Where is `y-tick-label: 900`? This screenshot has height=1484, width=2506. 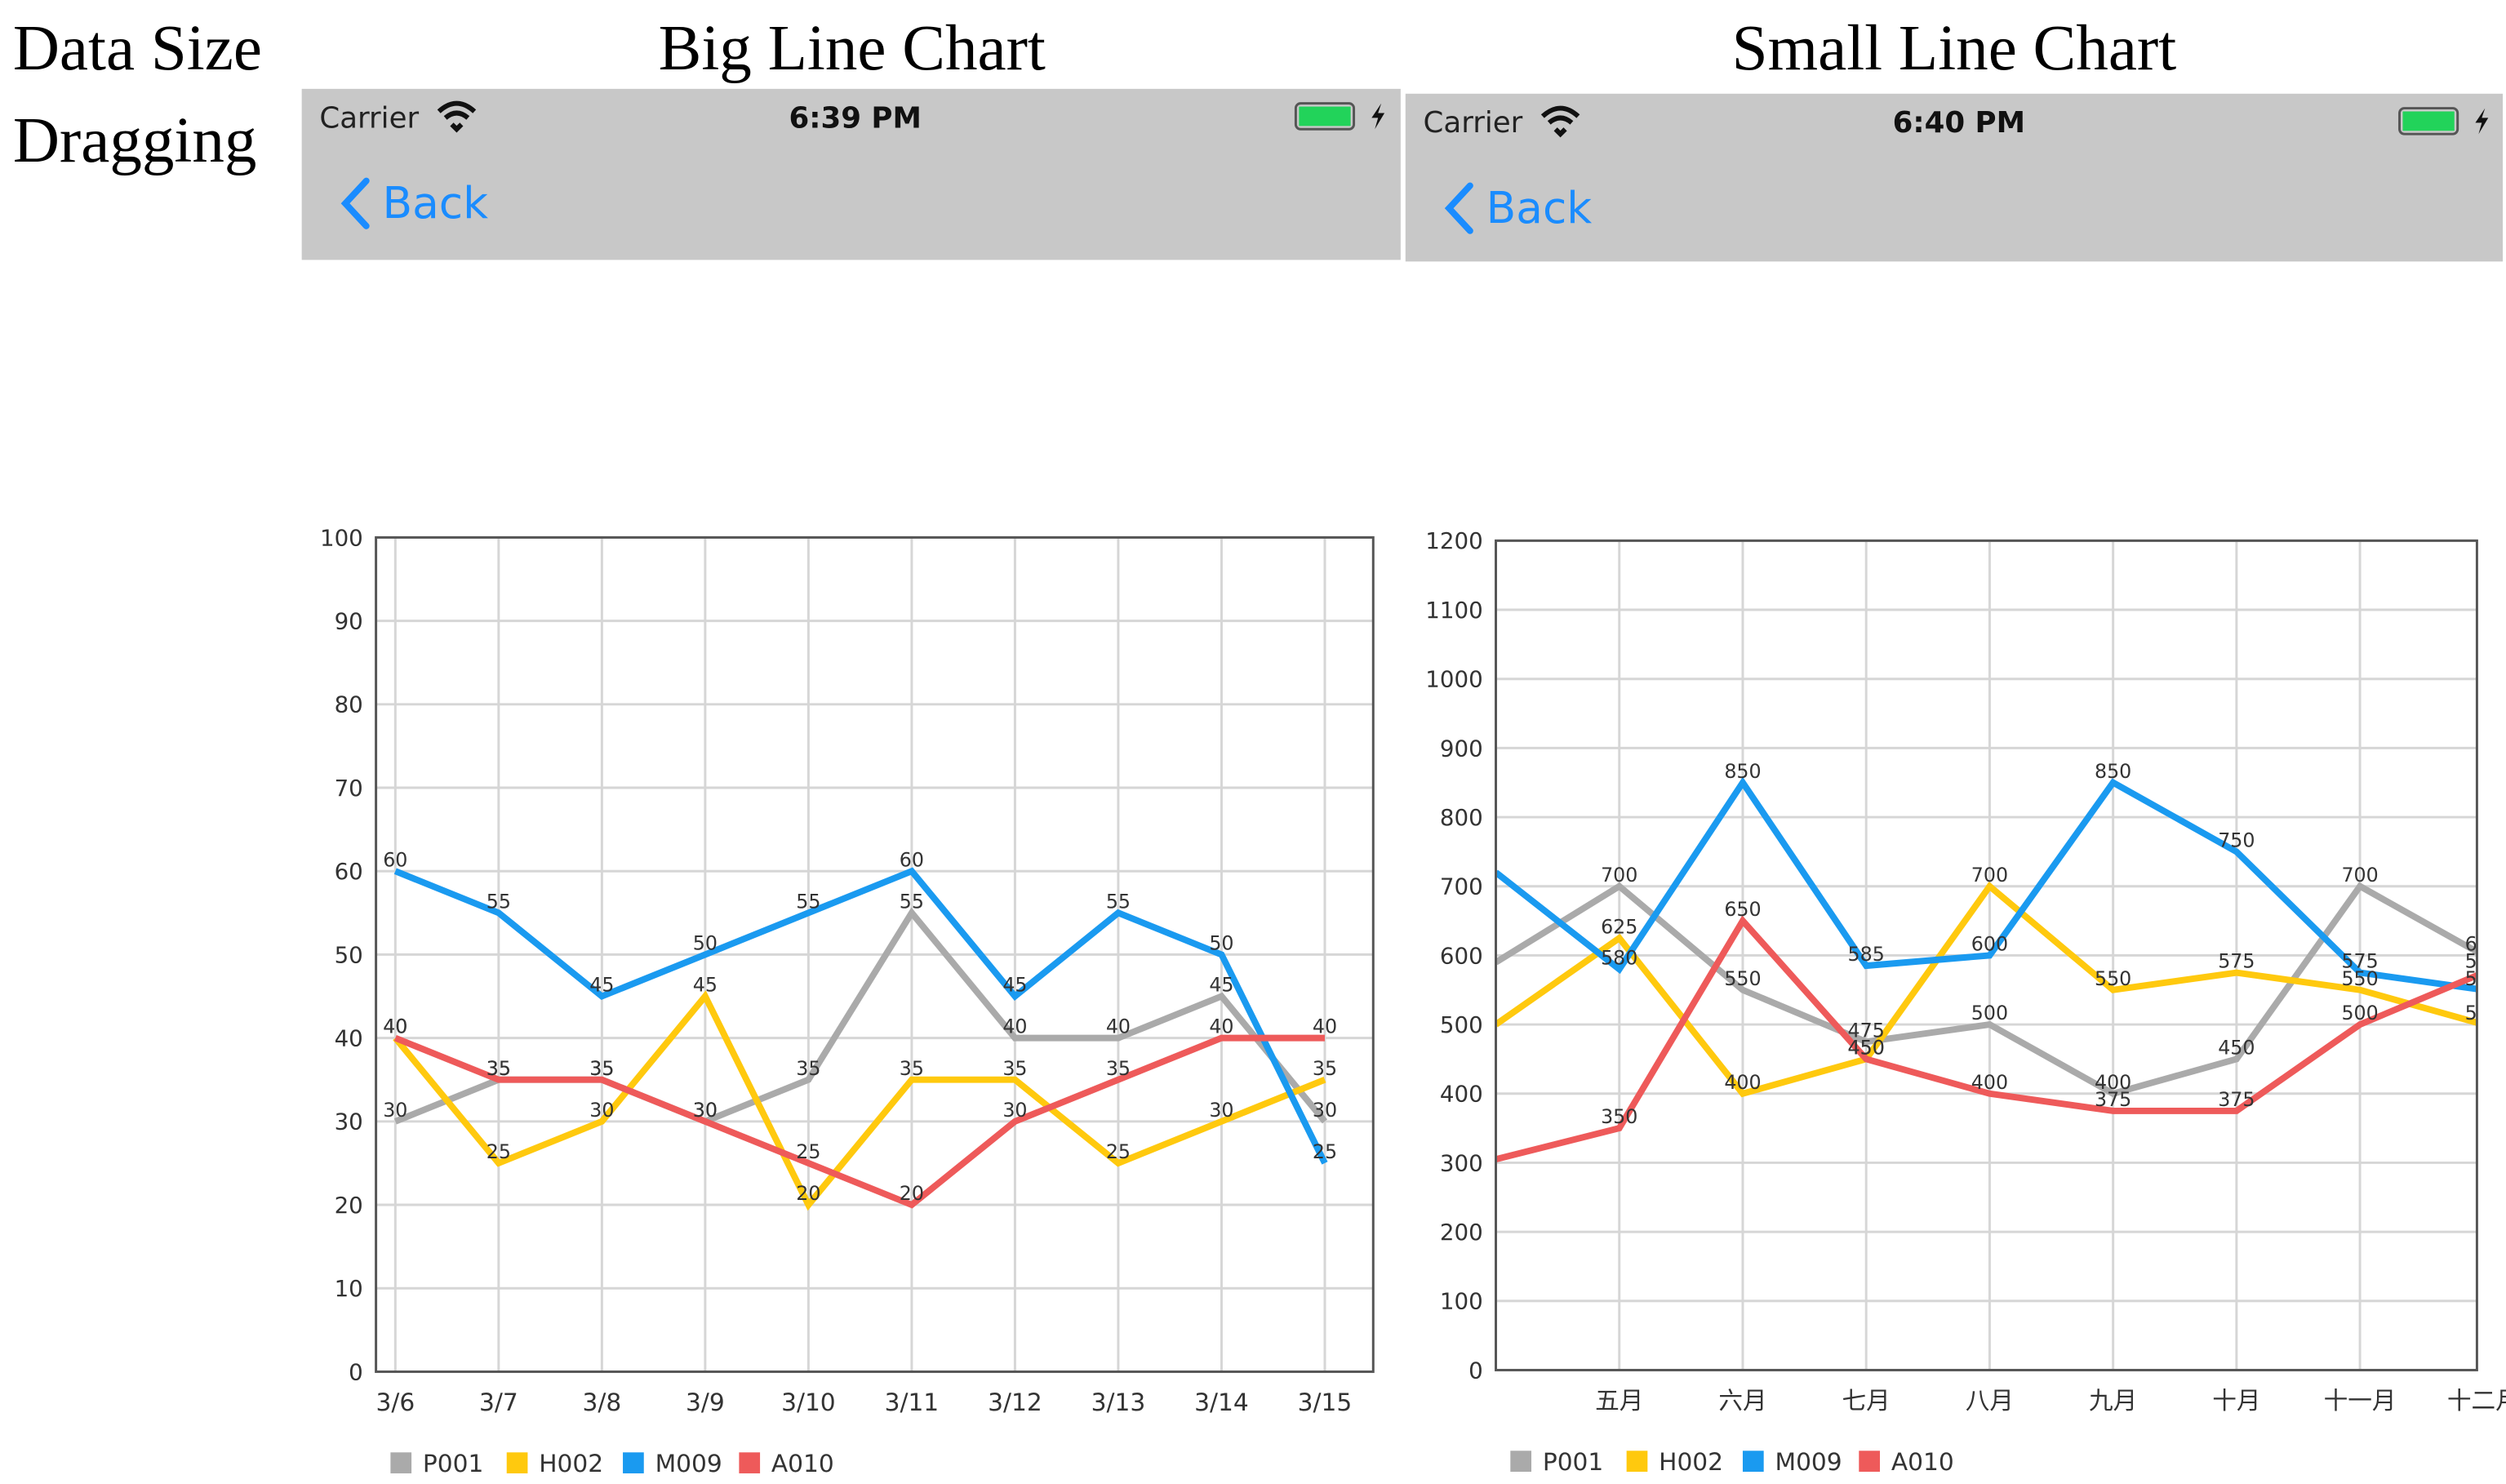 y-tick-label: 900 is located at coordinates (1462, 748).